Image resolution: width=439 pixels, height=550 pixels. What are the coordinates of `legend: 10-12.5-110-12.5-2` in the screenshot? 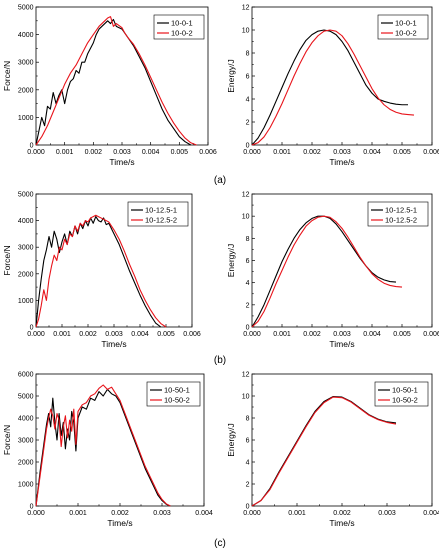 It's located at (398, 214).